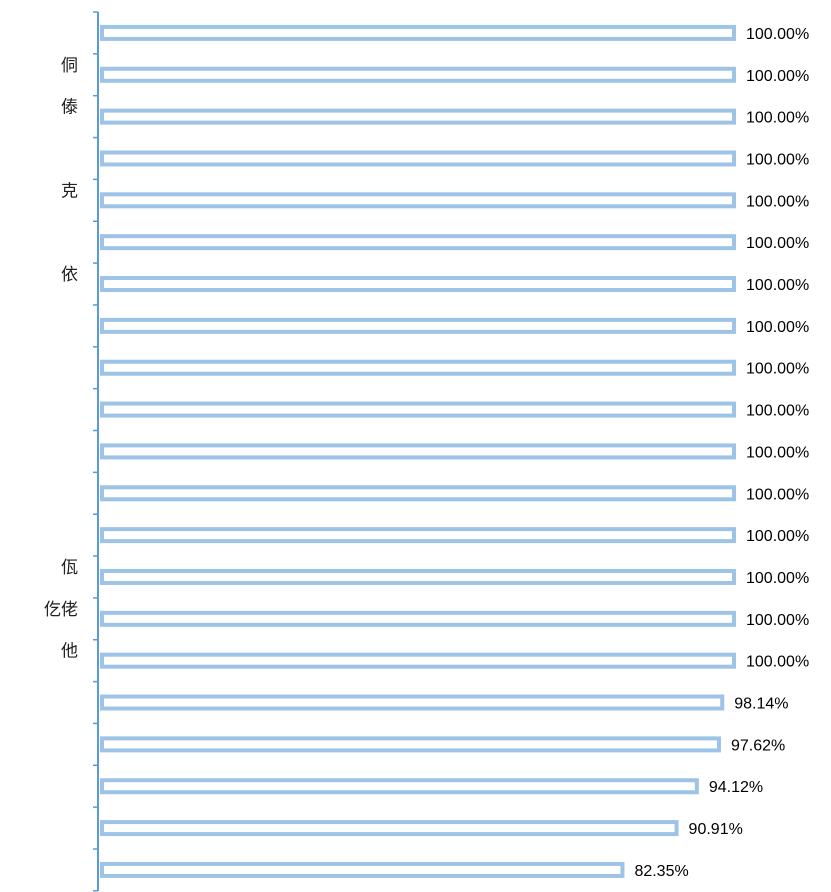 The width and height of the screenshot is (831, 892). I want to click on category-label: 仡佬, so click(61, 610).